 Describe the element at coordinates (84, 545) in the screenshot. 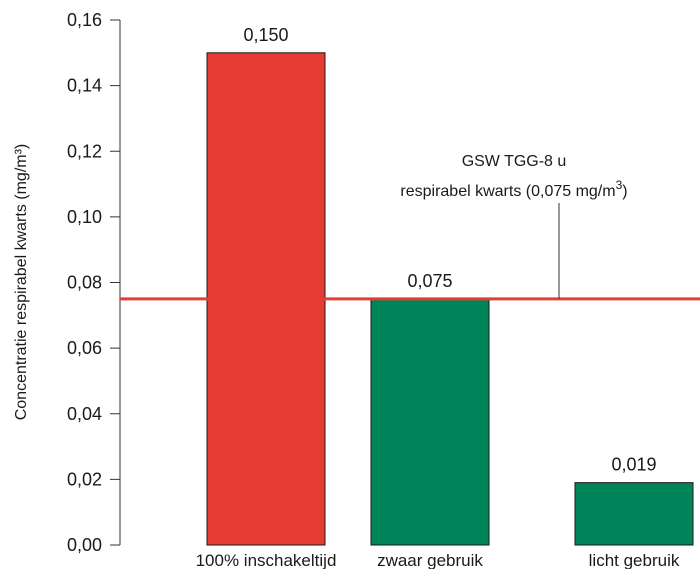

I see `y-tick-label: 0,00` at that location.